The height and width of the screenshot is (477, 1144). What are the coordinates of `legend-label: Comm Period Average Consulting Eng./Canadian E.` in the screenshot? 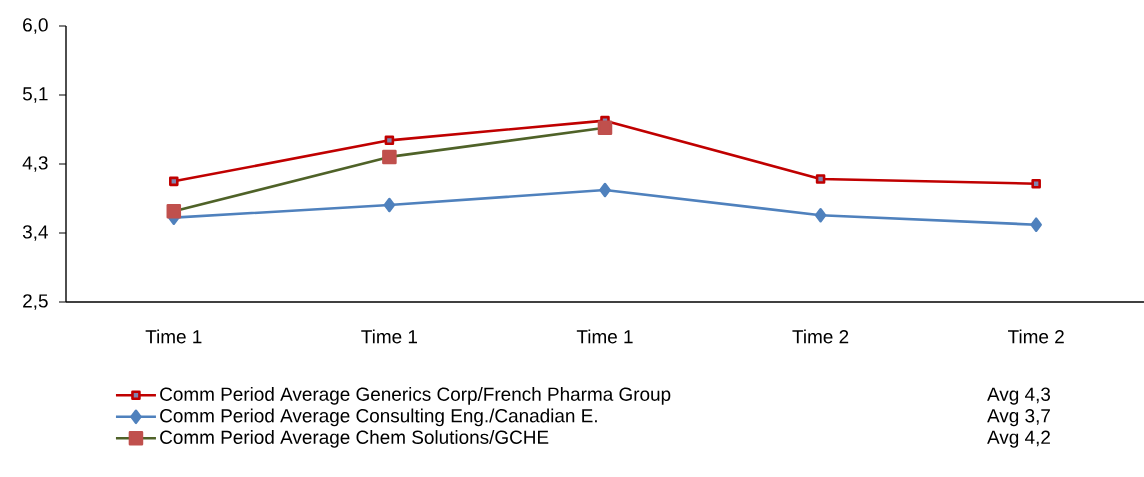 It's located at (378, 417).